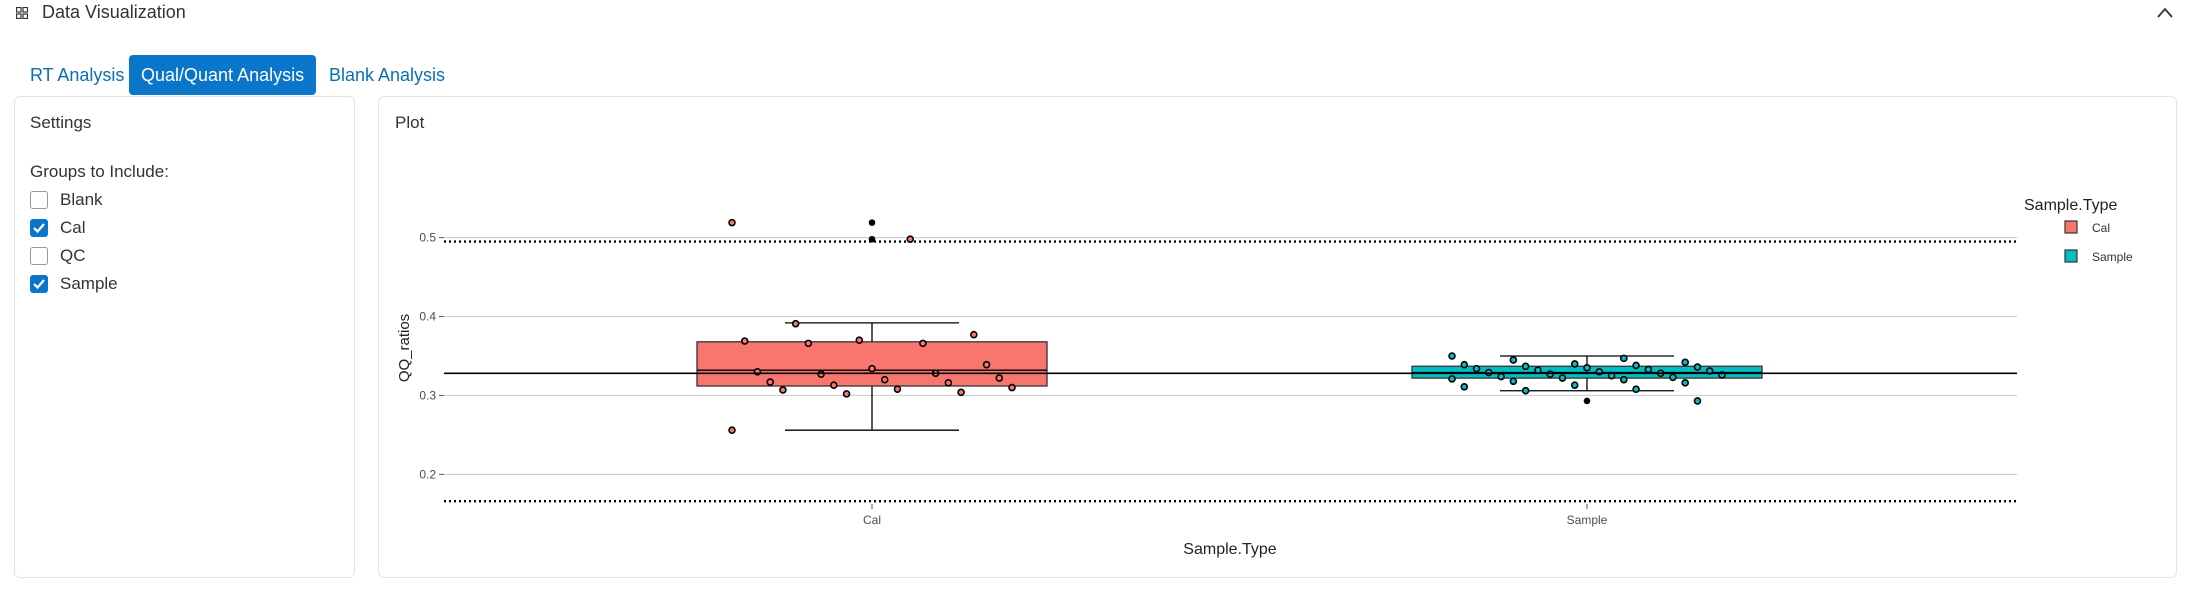  What do you see at coordinates (223, 75) in the screenshot?
I see `tab-qual-quant-analysis: Qual/Quant Analysis` at bounding box center [223, 75].